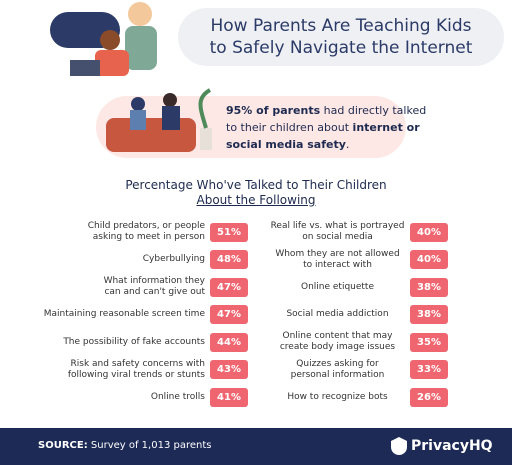 The height and width of the screenshot is (465, 512). I want to click on item-label-line: Cyberbullying, so click(173, 259).